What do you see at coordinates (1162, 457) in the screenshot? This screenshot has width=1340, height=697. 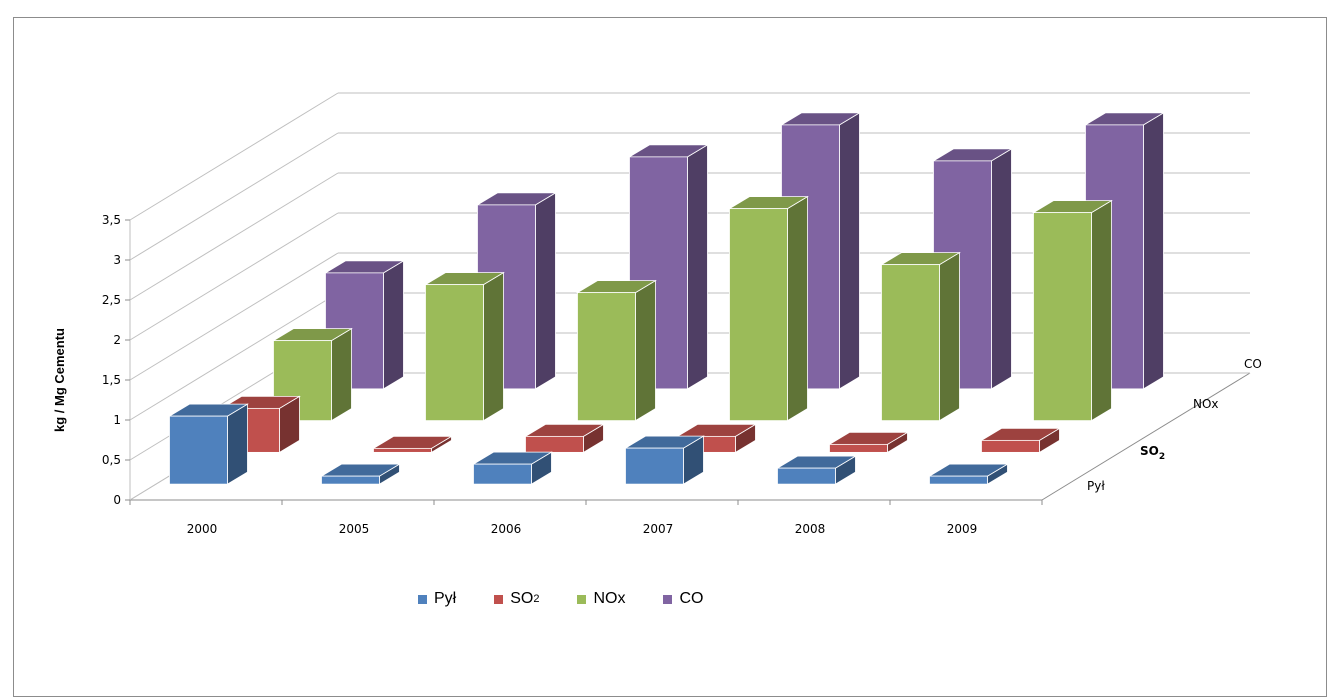 I see `depth-axis-label-so2-sub: 2` at bounding box center [1162, 457].